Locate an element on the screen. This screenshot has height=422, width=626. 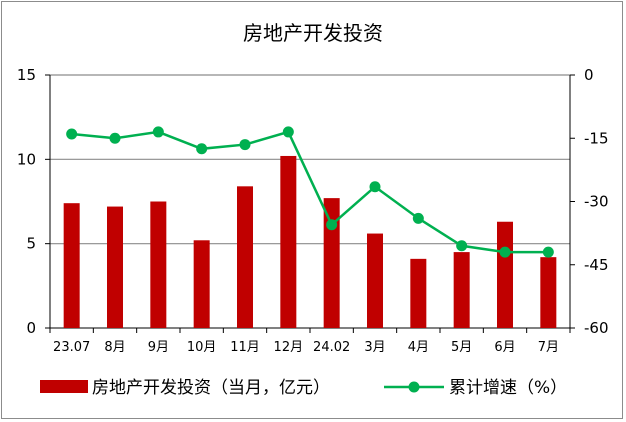
x-tick-label: 4月 is located at coordinates (418, 347).